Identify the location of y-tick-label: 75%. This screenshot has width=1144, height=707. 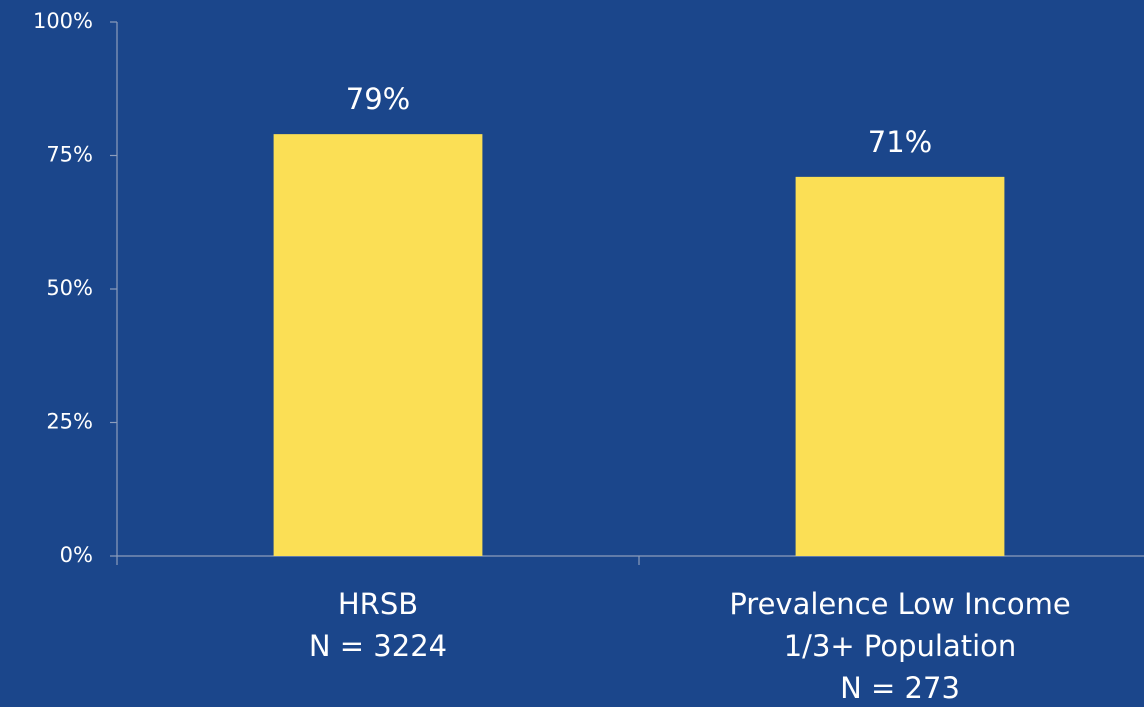
(69, 155).